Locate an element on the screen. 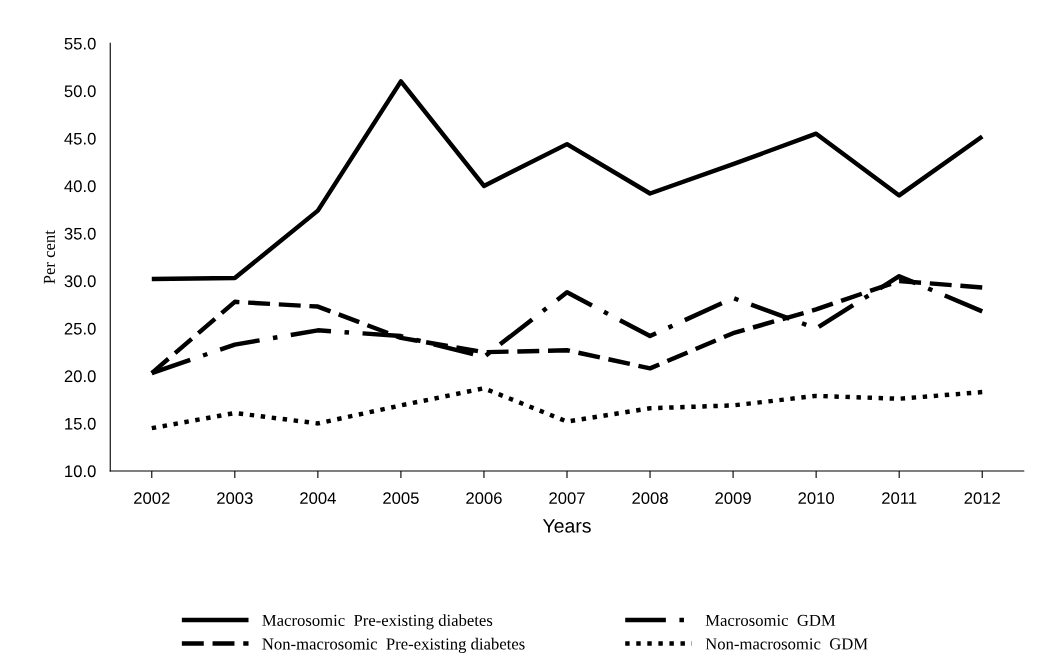 The height and width of the screenshot is (668, 1050). y-tick-label: 20.0 is located at coordinates (80, 376).